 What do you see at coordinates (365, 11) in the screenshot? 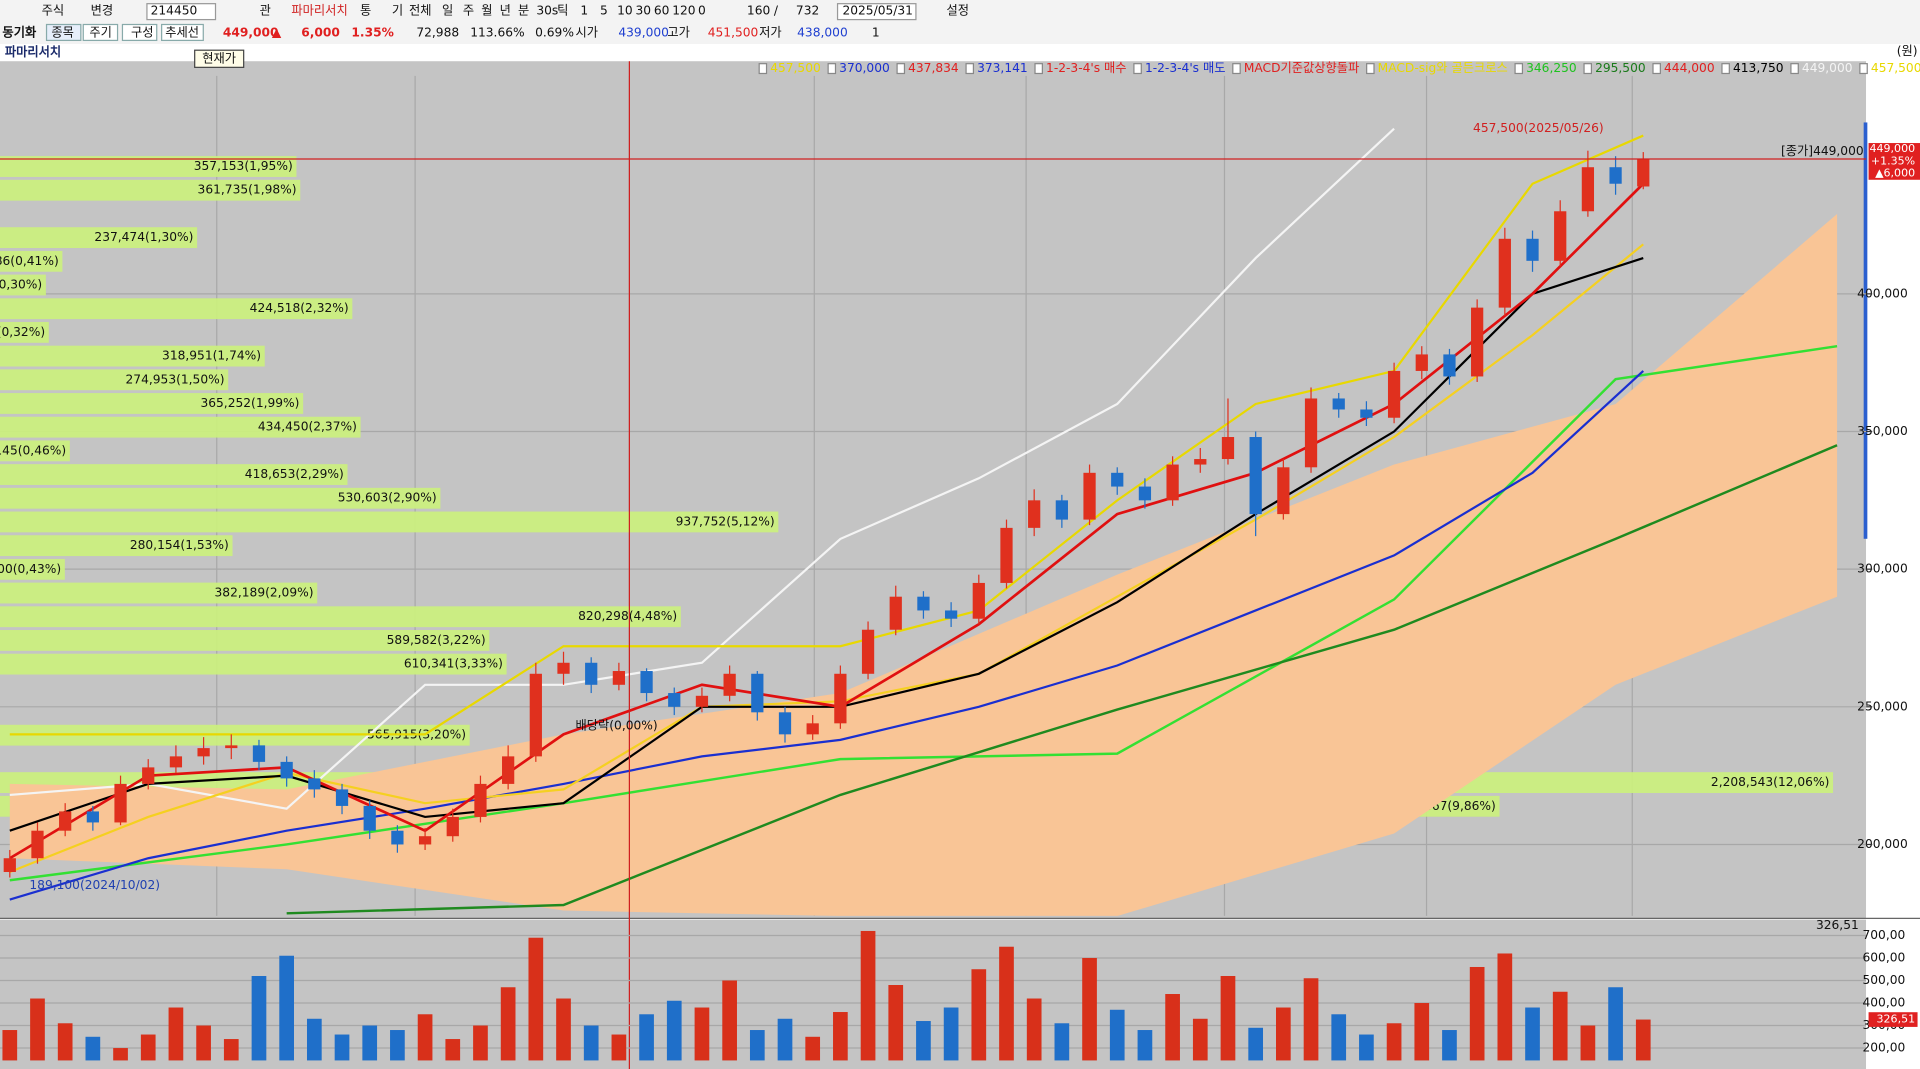
I see `toolbar-item: 통` at bounding box center [365, 11].